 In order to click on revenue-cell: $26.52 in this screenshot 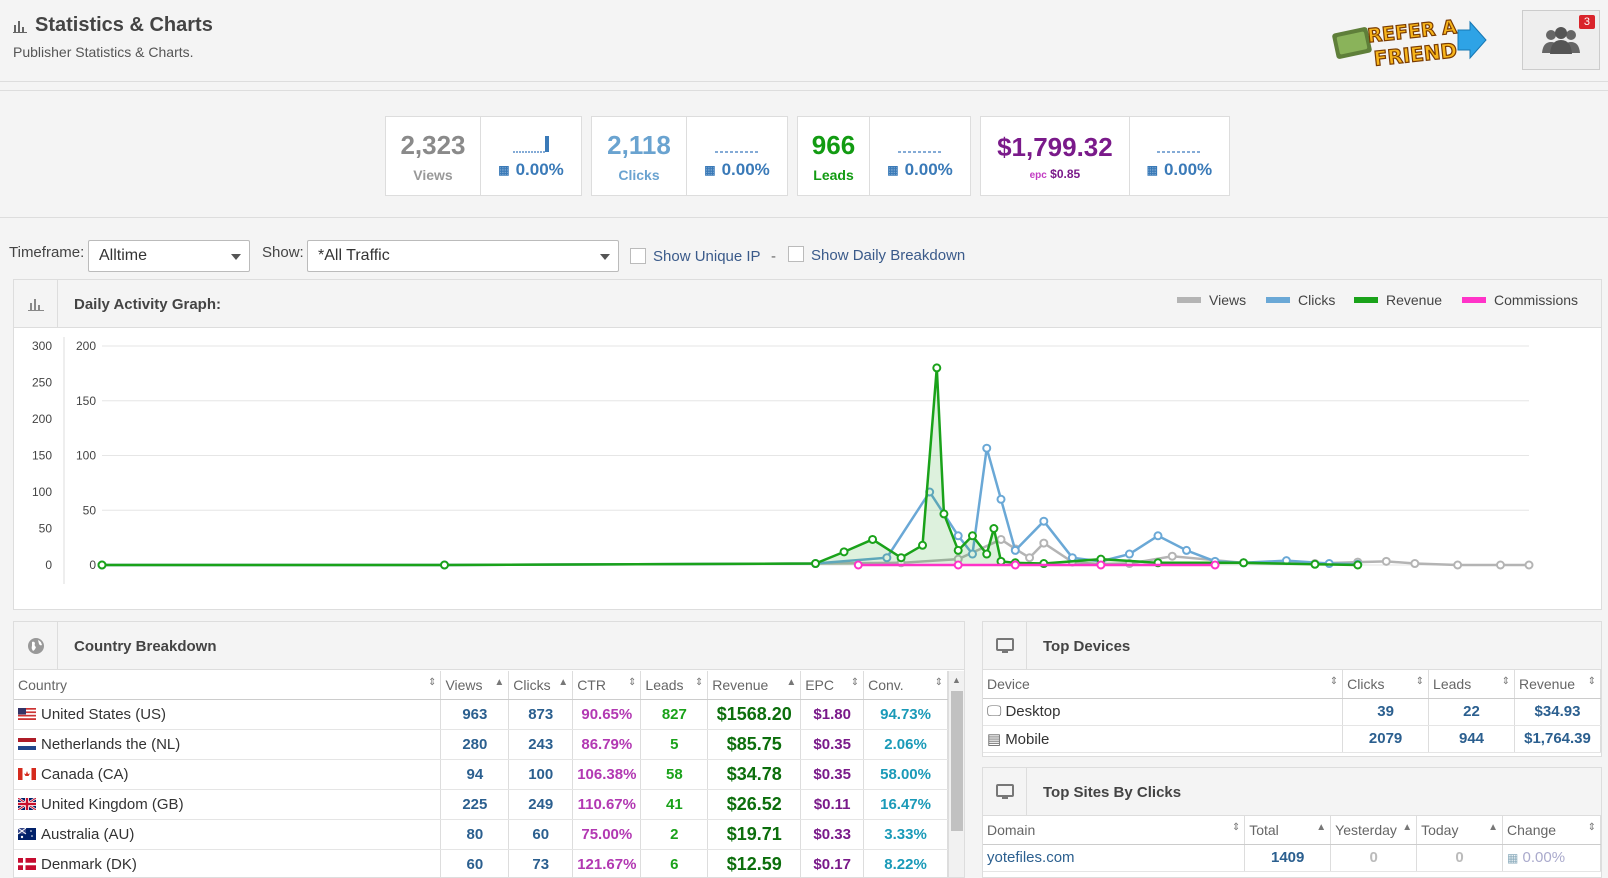, I will do `click(754, 804)`.